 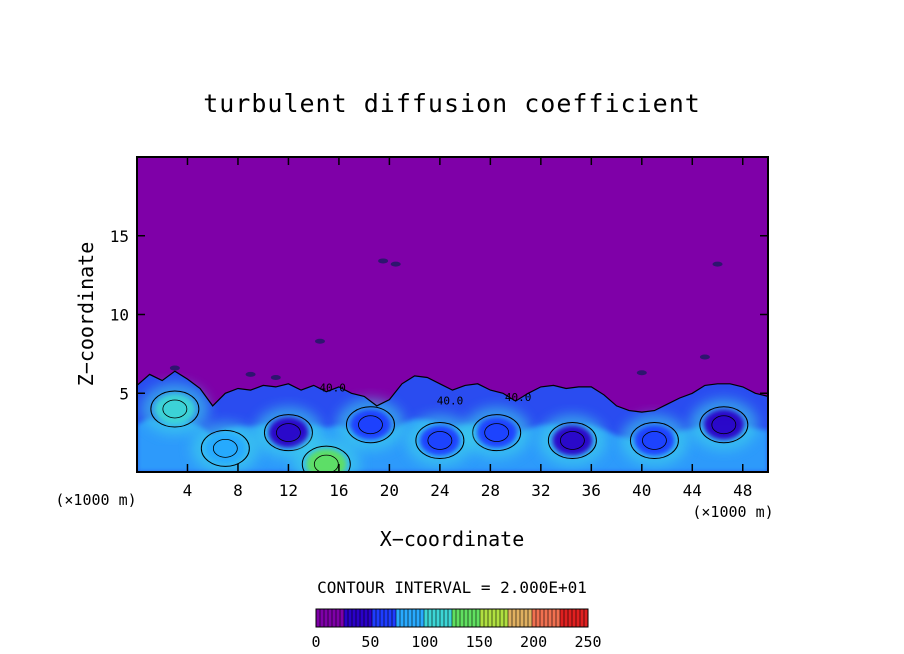 What do you see at coordinates (732, 512) in the screenshot?
I see `x-axis-unit-right: (×1000 m)` at bounding box center [732, 512].